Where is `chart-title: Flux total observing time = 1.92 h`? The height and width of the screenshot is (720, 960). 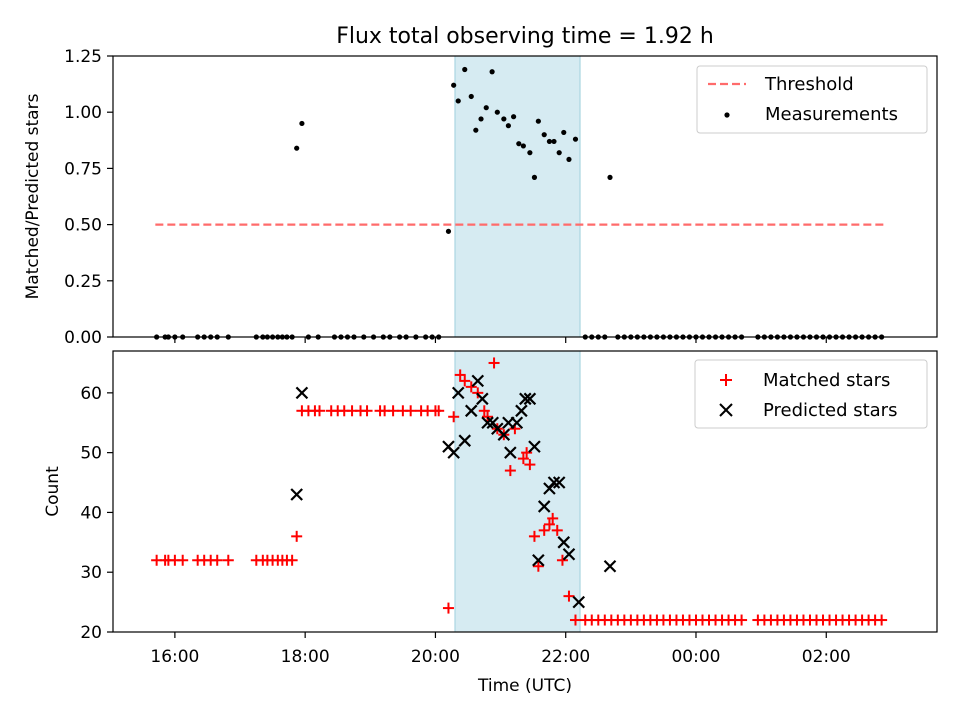
chart-title: Flux total observing time = 1.92 h is located at coordinates (525, 36).